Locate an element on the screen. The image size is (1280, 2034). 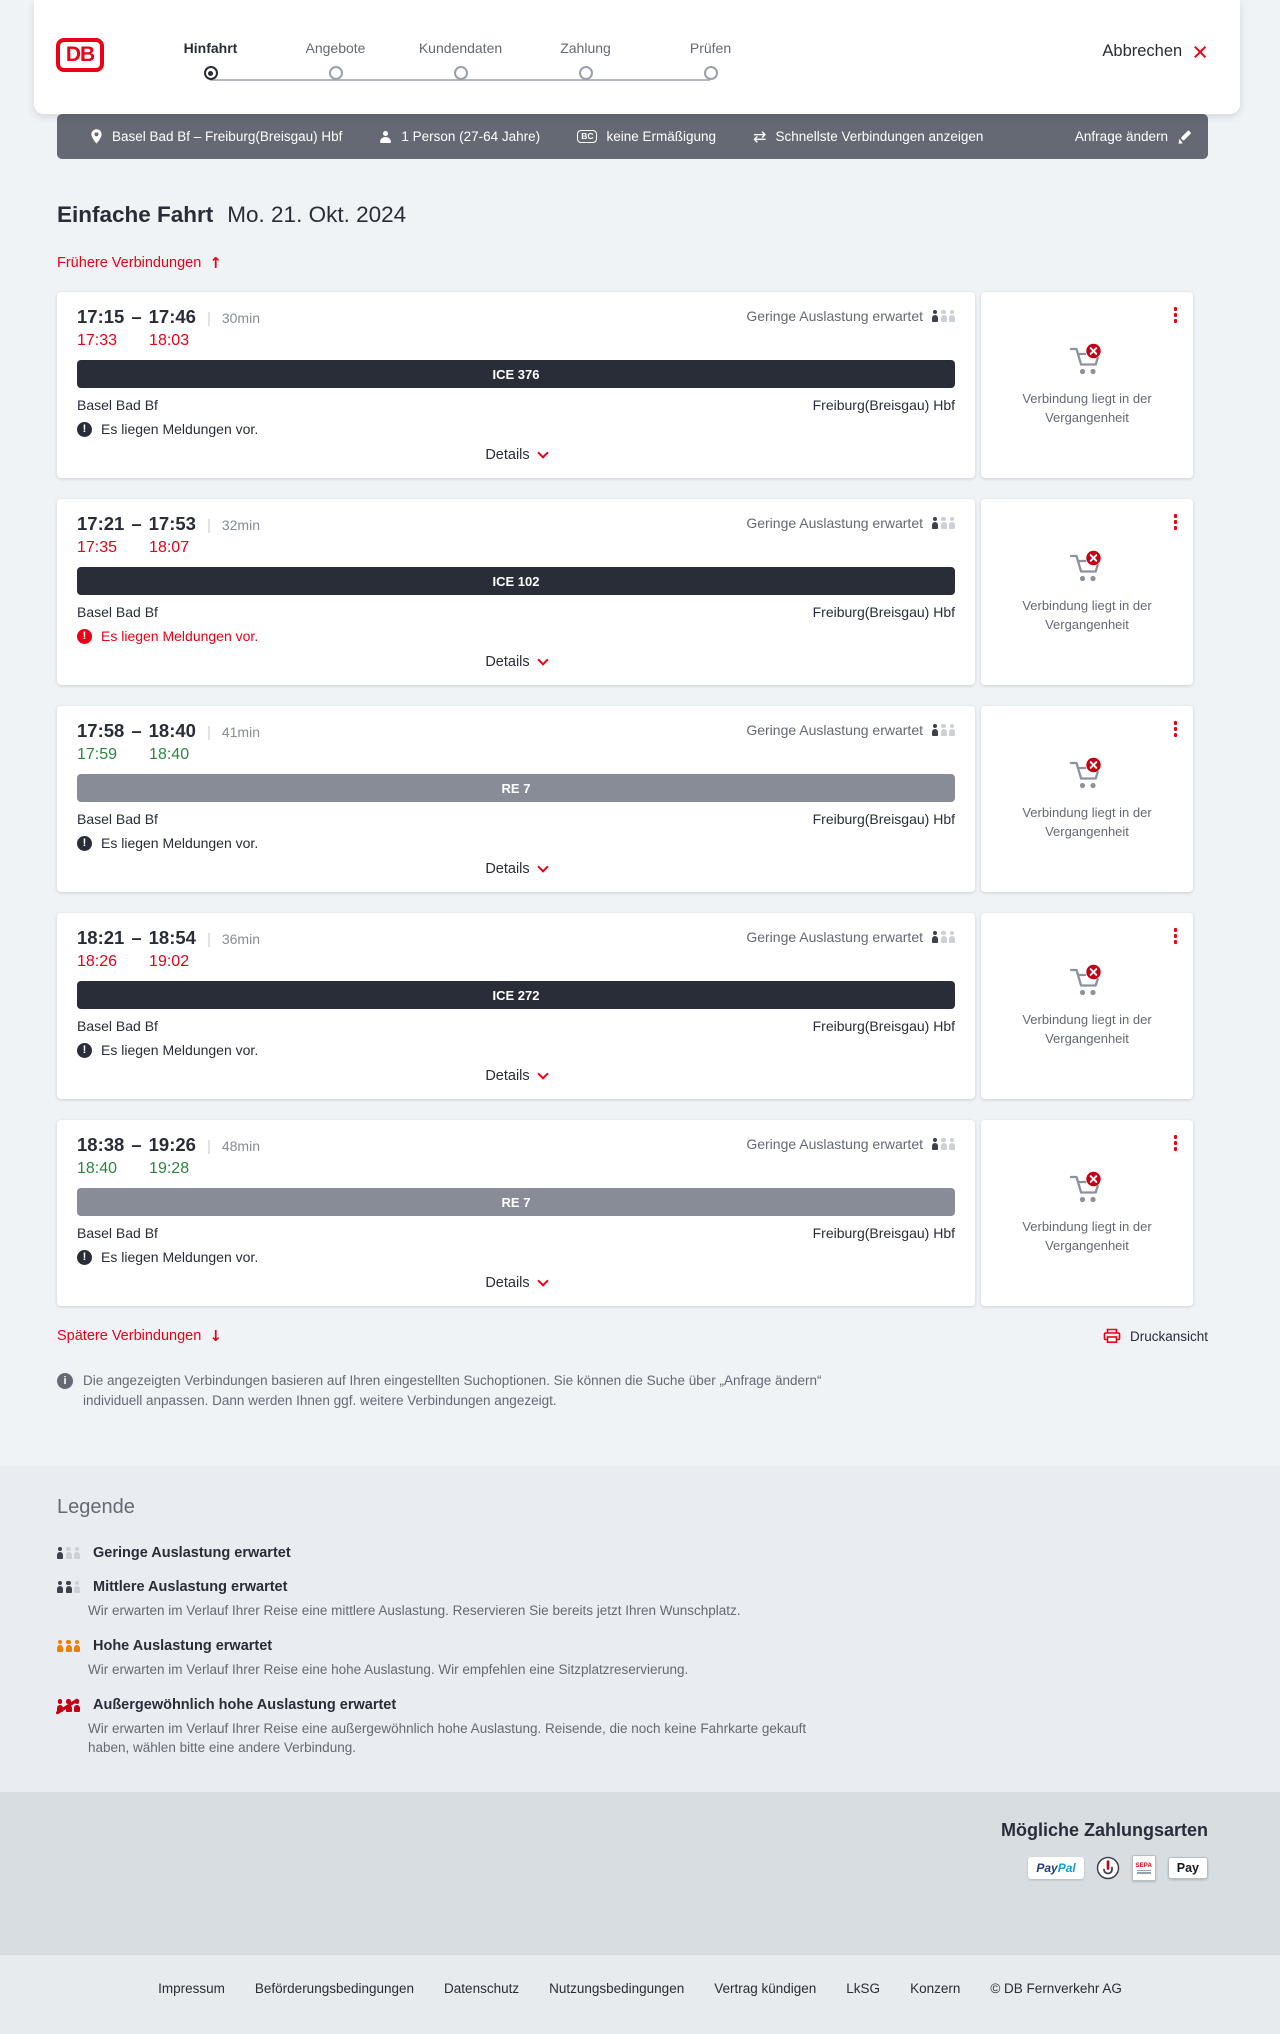
scheduled-times: 18:38 – 19:26 | 48min is located at coordinates (168, 1145).